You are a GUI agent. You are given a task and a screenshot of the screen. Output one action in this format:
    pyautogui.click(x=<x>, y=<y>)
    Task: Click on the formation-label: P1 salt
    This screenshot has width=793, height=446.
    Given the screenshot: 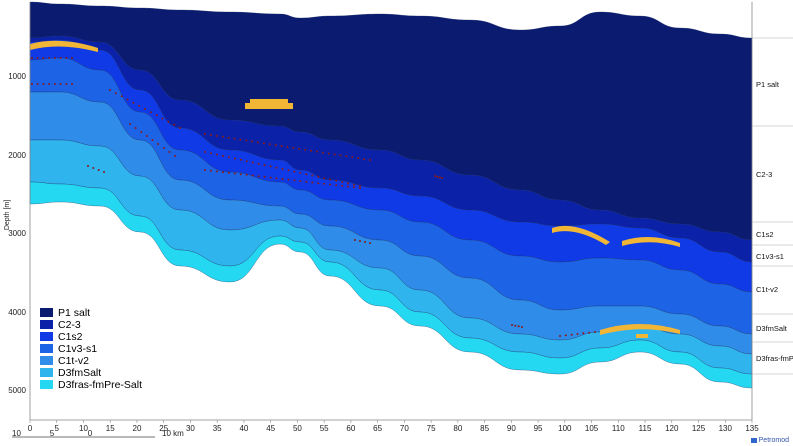 What is the action you would take?
    pyautogui.click(x=768, y=84)
    